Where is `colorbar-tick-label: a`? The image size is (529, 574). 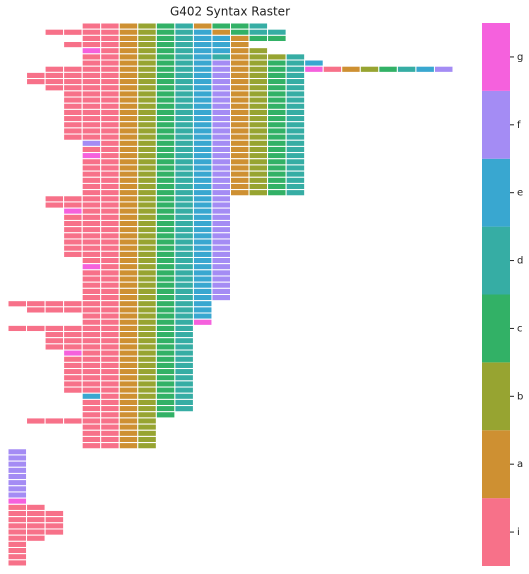 colorbar-tick-label: a is located at coordinates (520, 464).